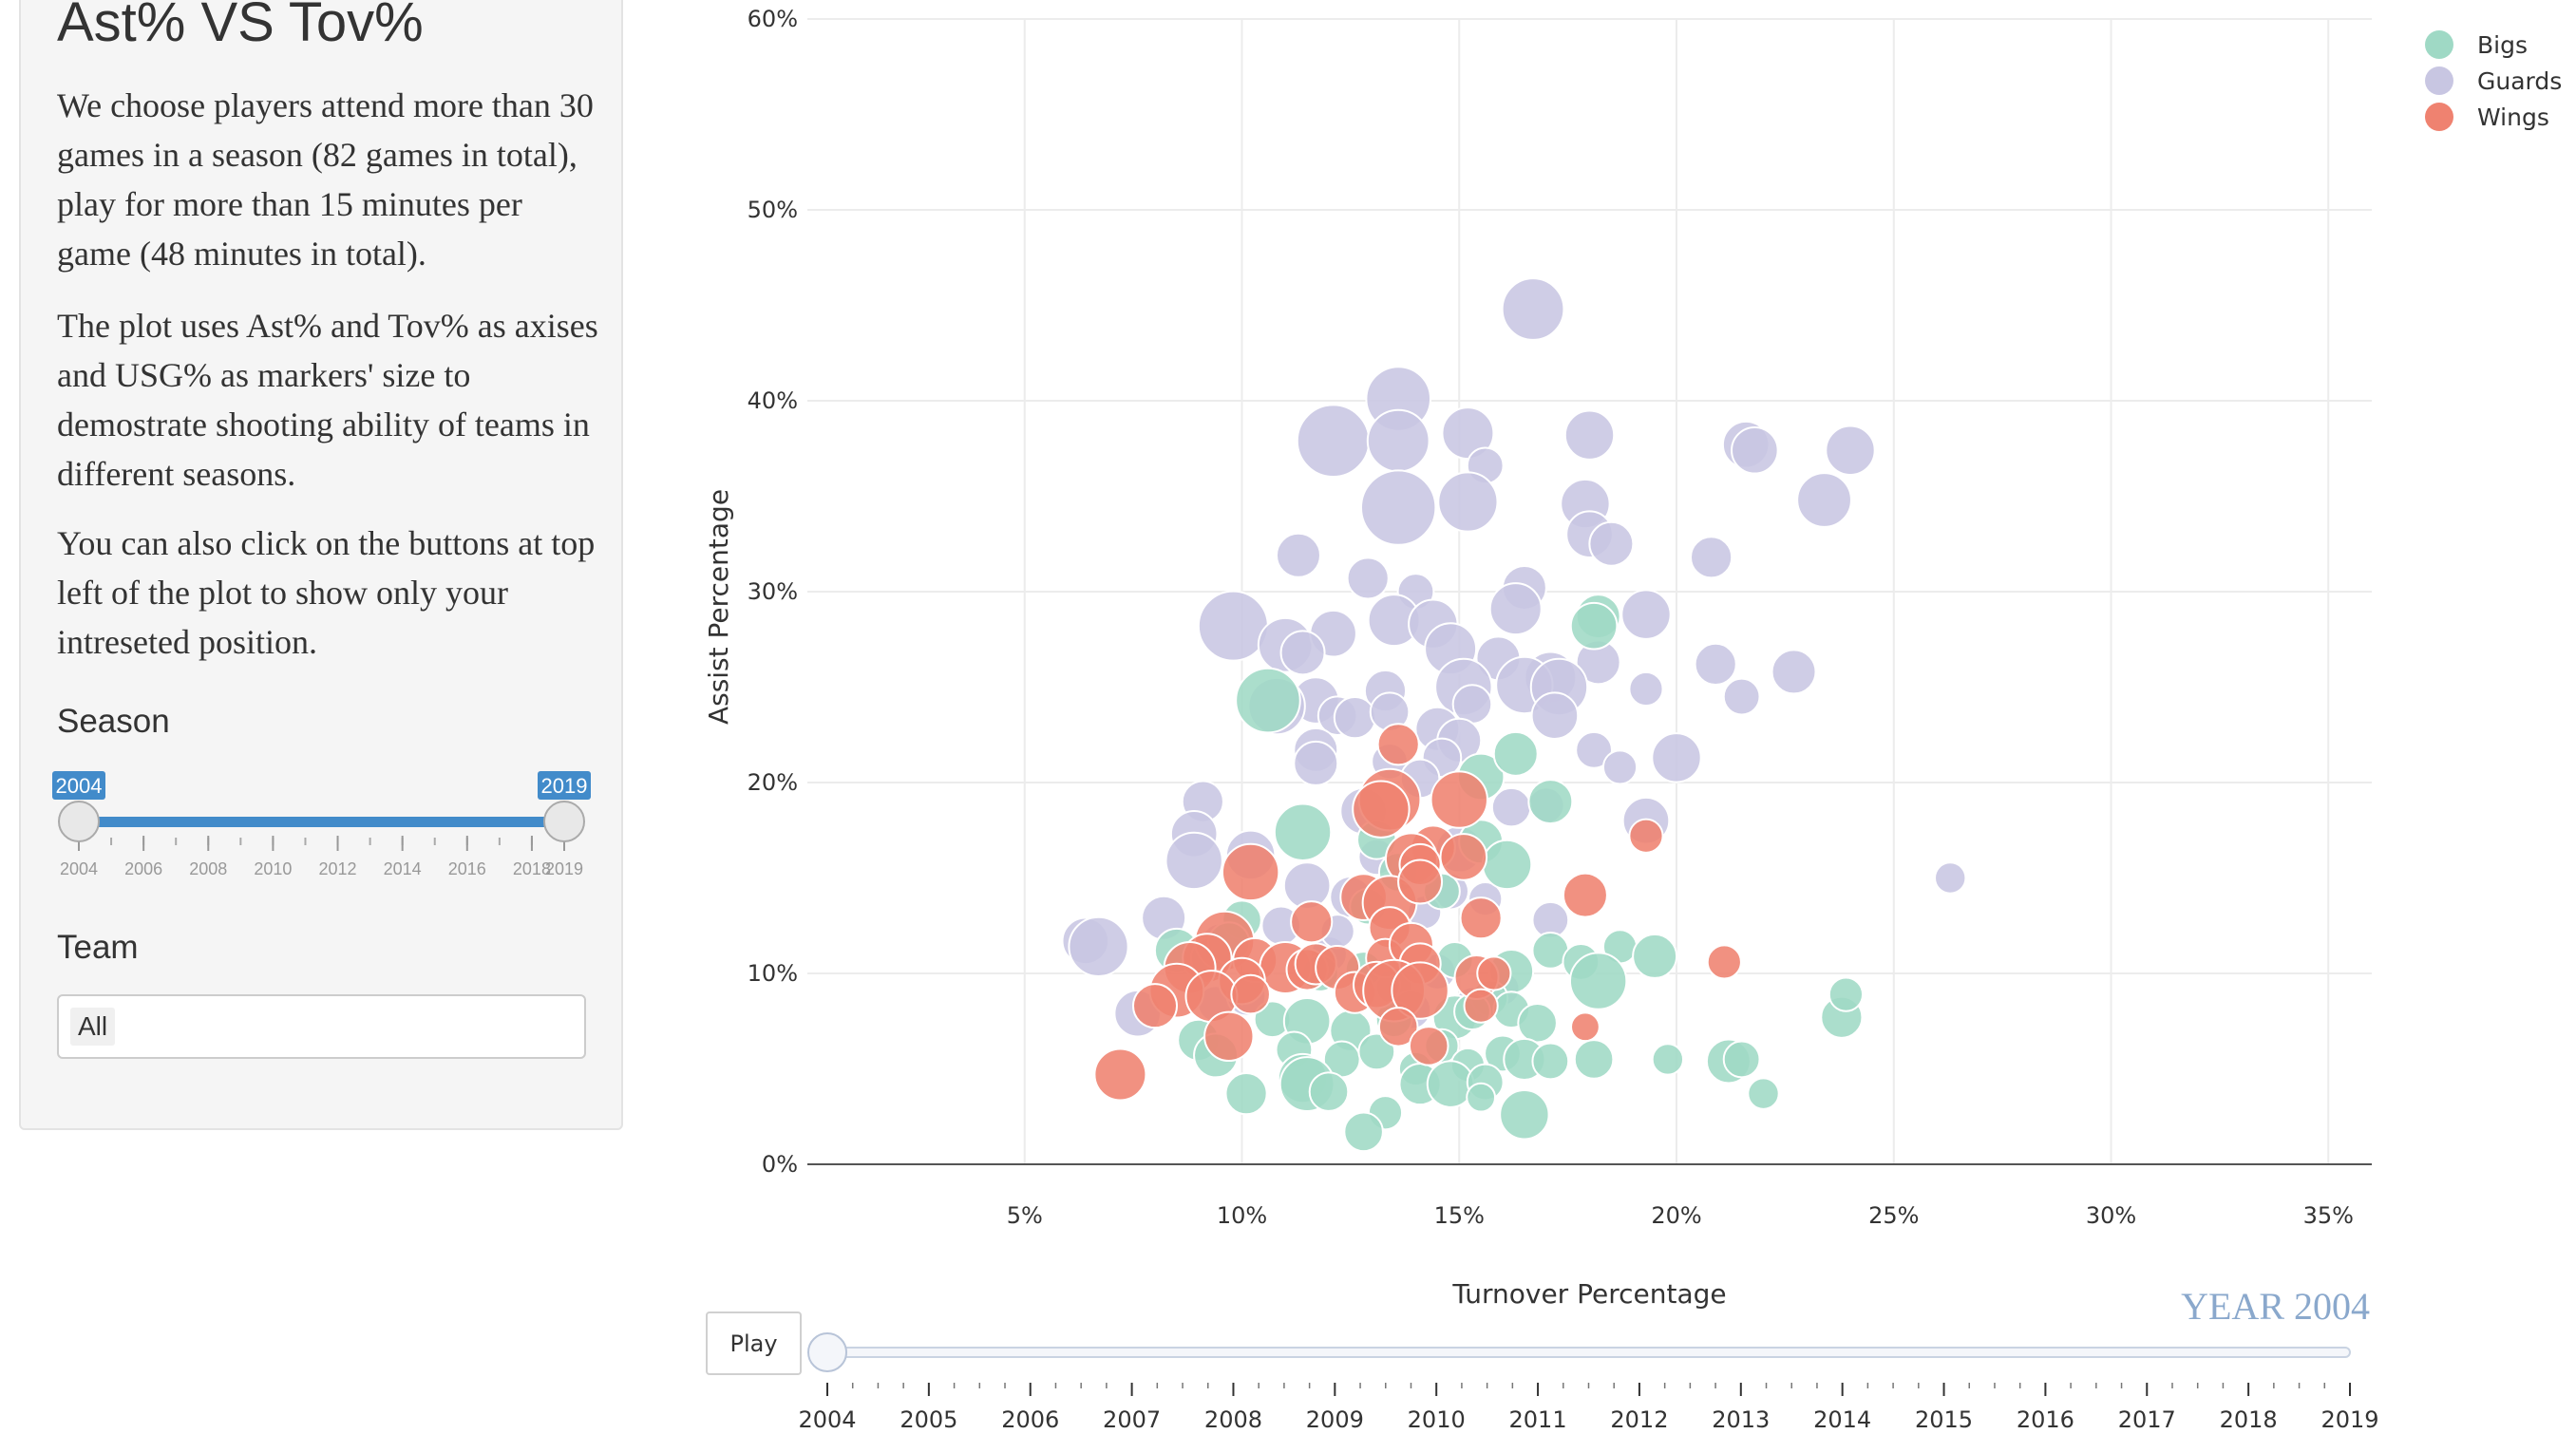 This screenshot has width=2576, height=1434. What do you see at coordinates (321, 1026) in the screenshot?
I see `team-select: All` at bounding box center [321, 1026].